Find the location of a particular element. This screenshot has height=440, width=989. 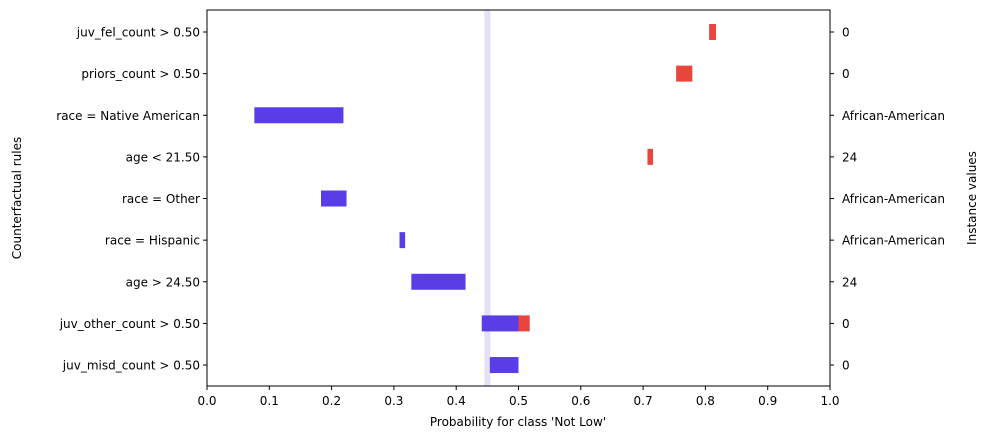

x-tick-label: 0.2 is located at coordinates (331, 401).